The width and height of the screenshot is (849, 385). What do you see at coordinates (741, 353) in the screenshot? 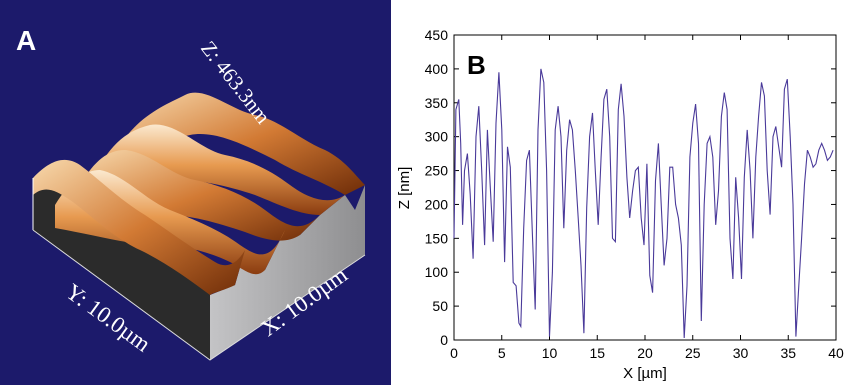
I see `x-tick-label: 30` at bounding box center [741, 353].